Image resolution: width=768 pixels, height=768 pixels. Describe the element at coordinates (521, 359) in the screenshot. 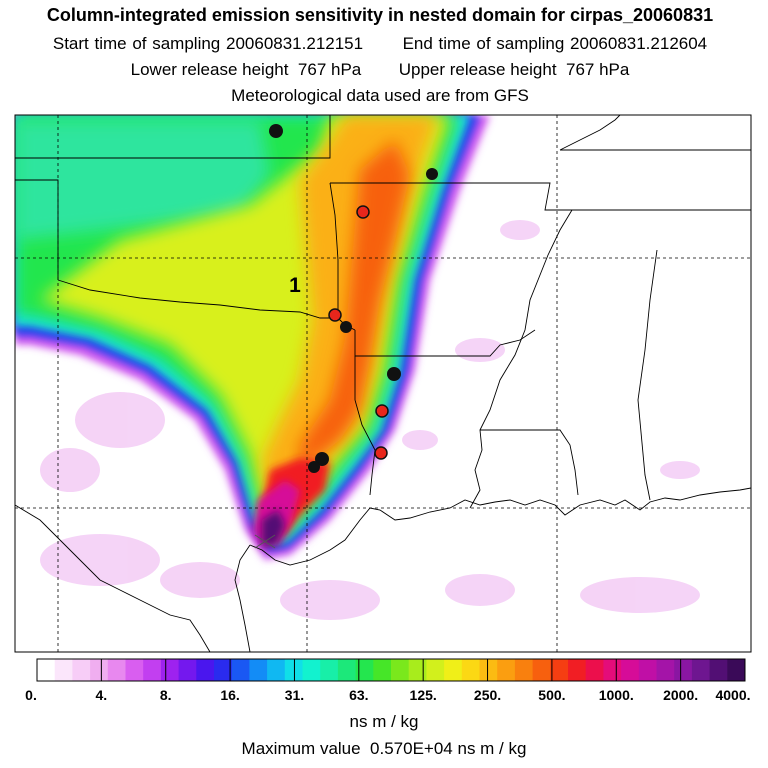

I see `mississippi-river` at that location.